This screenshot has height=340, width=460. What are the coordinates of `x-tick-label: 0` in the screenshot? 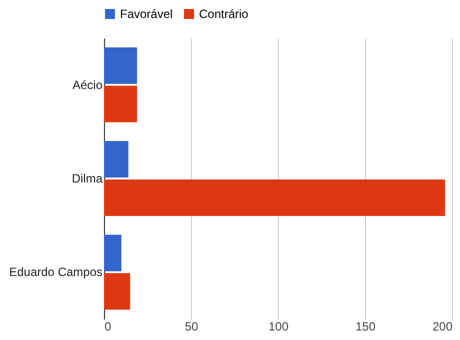 It's located at (108, 327).